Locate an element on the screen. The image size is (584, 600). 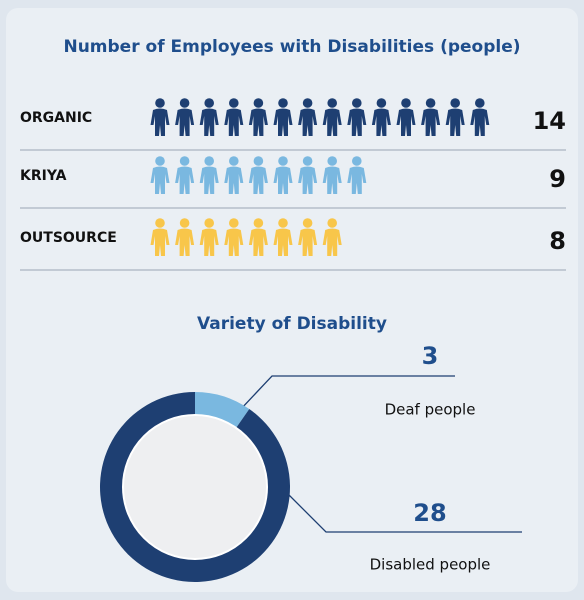
value-label: 14 is located at coordinates (549, 121).